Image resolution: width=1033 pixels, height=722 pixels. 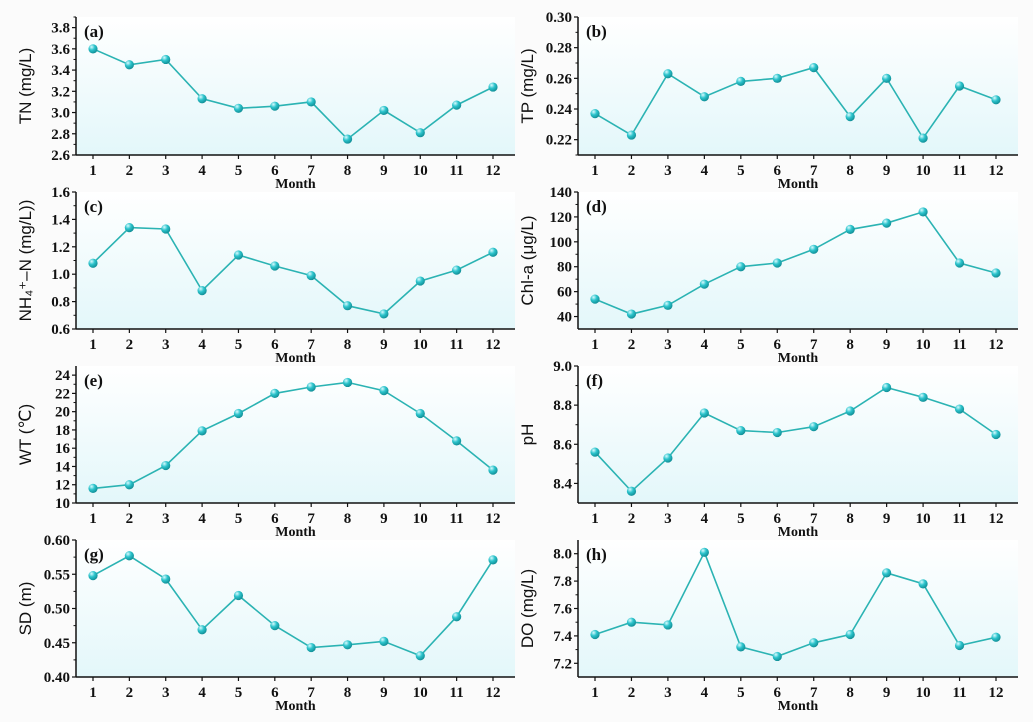 I want to click on y-tick-label: 7.6, so click(x=562, y=610).